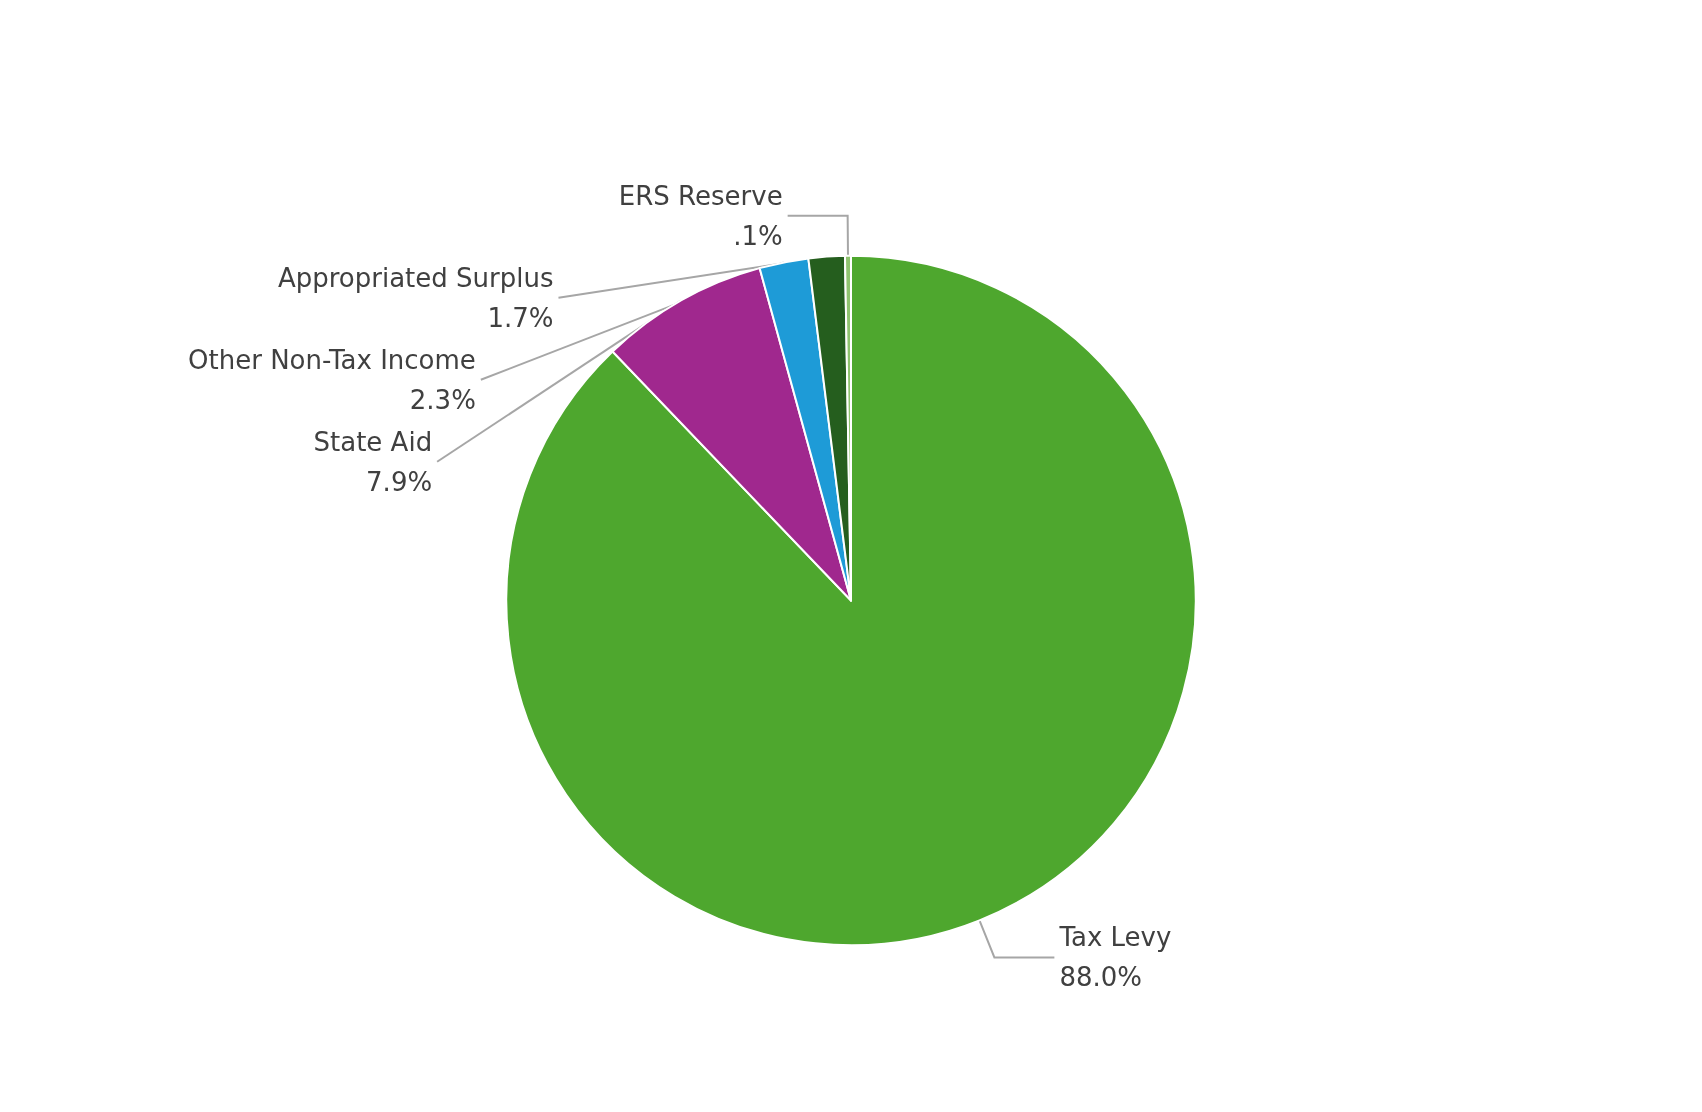 This screenshot has width=1702, height=1112. I want to click on data-label: 2.3%, so click(442, 399).